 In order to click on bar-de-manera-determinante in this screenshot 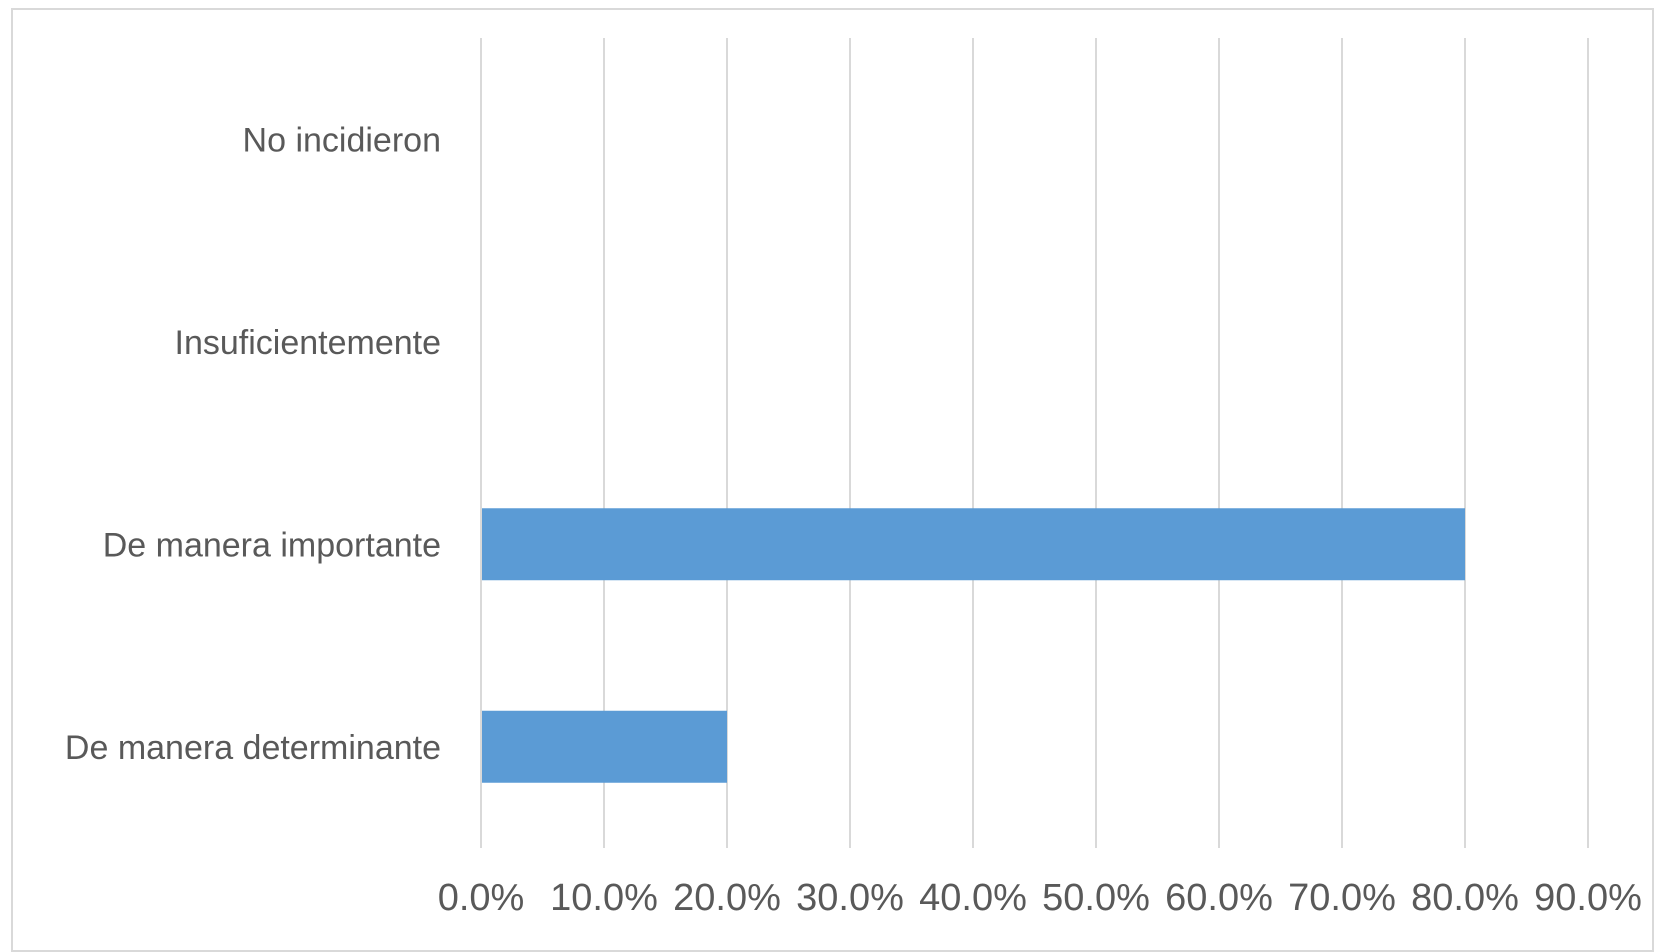, I will do `click(604, 746)`.